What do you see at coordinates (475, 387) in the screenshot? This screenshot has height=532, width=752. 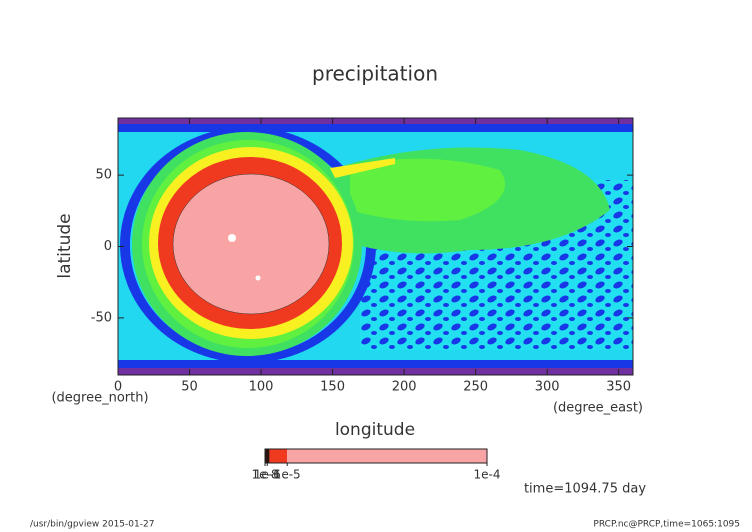 I see `x-tick-label: 250` at bounding box center [475, 387].